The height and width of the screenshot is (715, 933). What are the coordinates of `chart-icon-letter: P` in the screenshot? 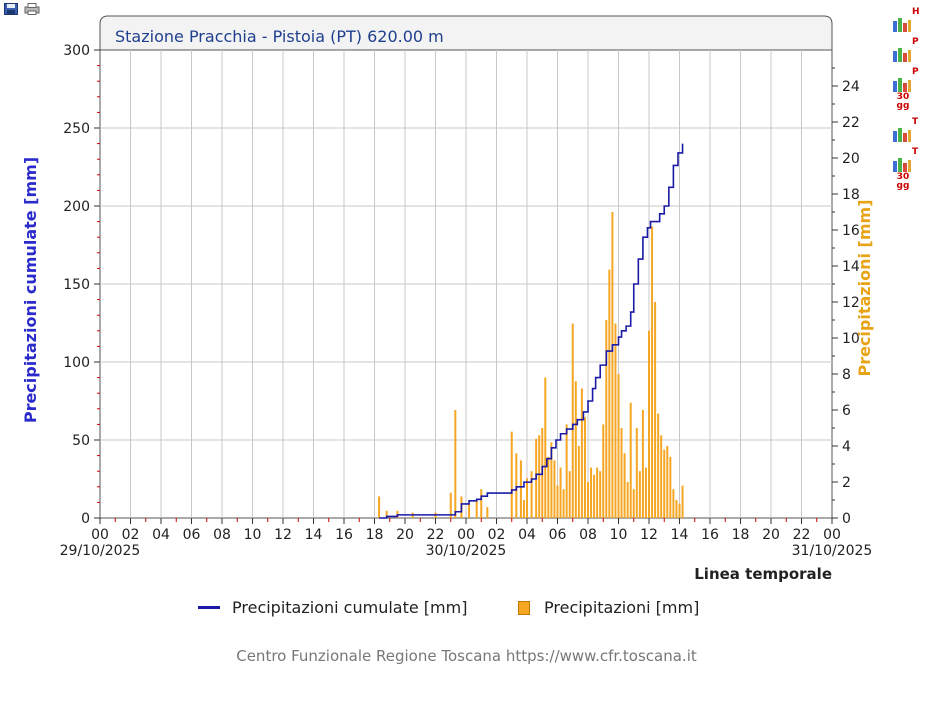 It's located at (915, 42).